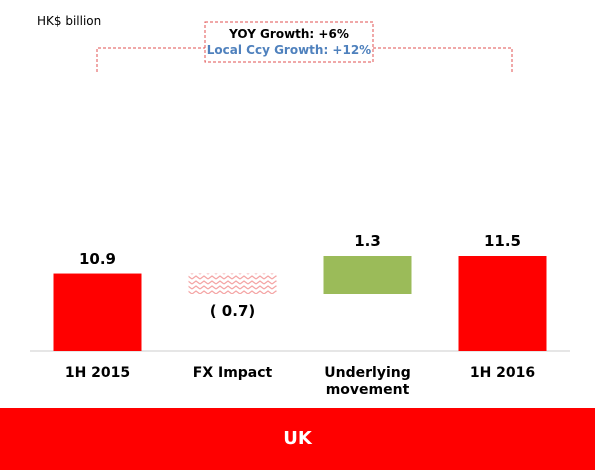 This screenshot has width=595, height=470. What do you see at coordinates (232, 373) in the screenshot?
I see `x-tick-label: FX Impact` at bounding box center [232, 373].